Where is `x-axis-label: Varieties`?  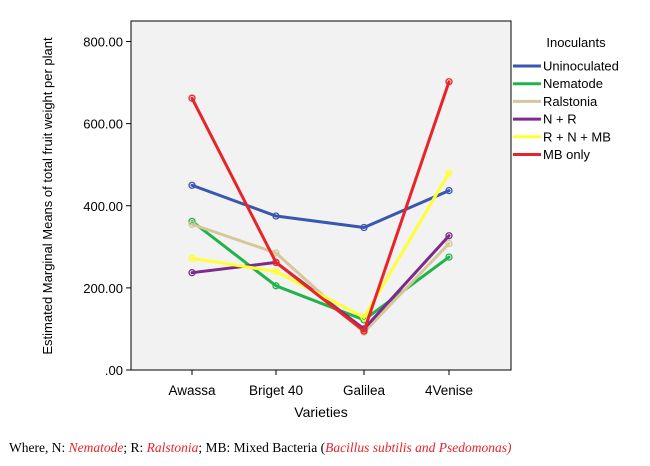
x-axis-label: Varieties is located at coordinates (320, 412).